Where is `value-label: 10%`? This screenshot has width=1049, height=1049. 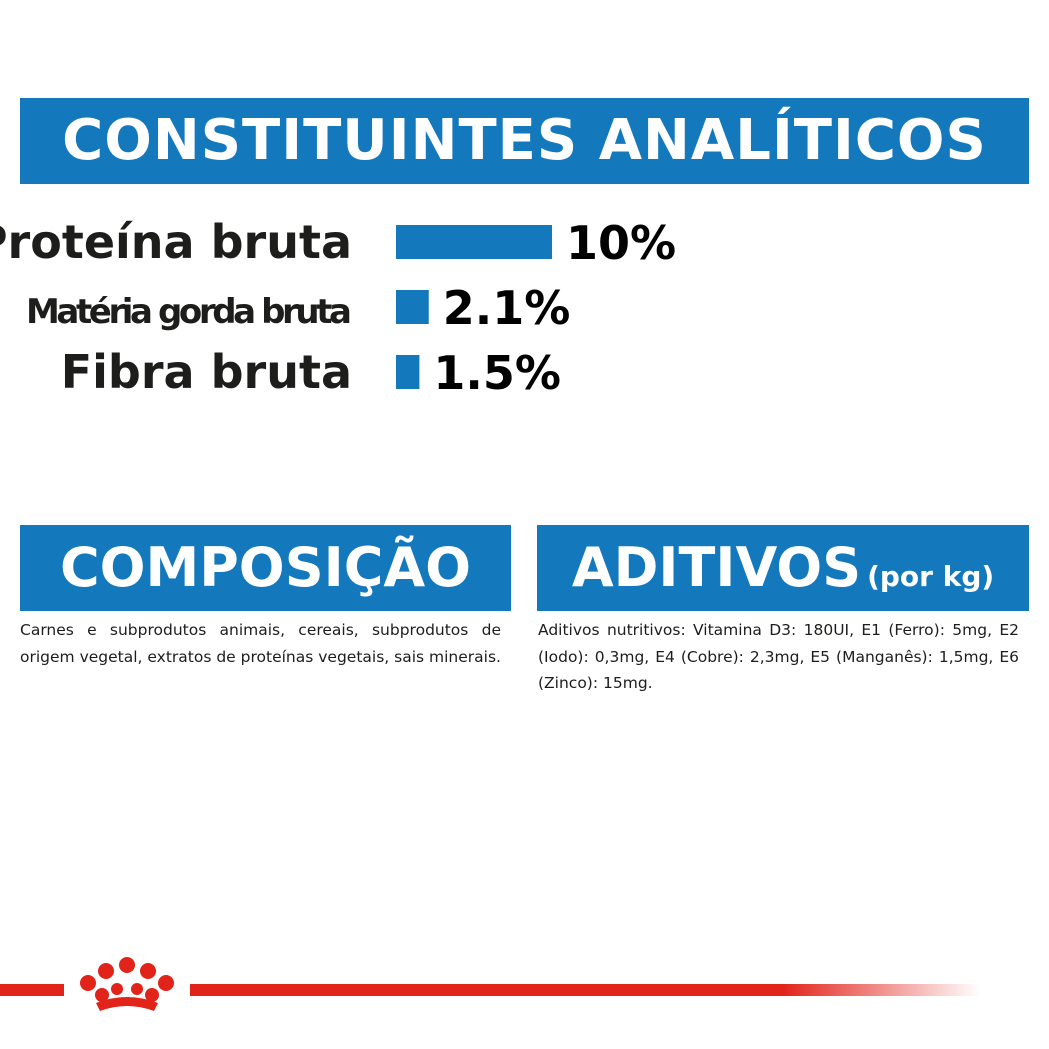
value-label: 10% is located at coordinates (621, 243).